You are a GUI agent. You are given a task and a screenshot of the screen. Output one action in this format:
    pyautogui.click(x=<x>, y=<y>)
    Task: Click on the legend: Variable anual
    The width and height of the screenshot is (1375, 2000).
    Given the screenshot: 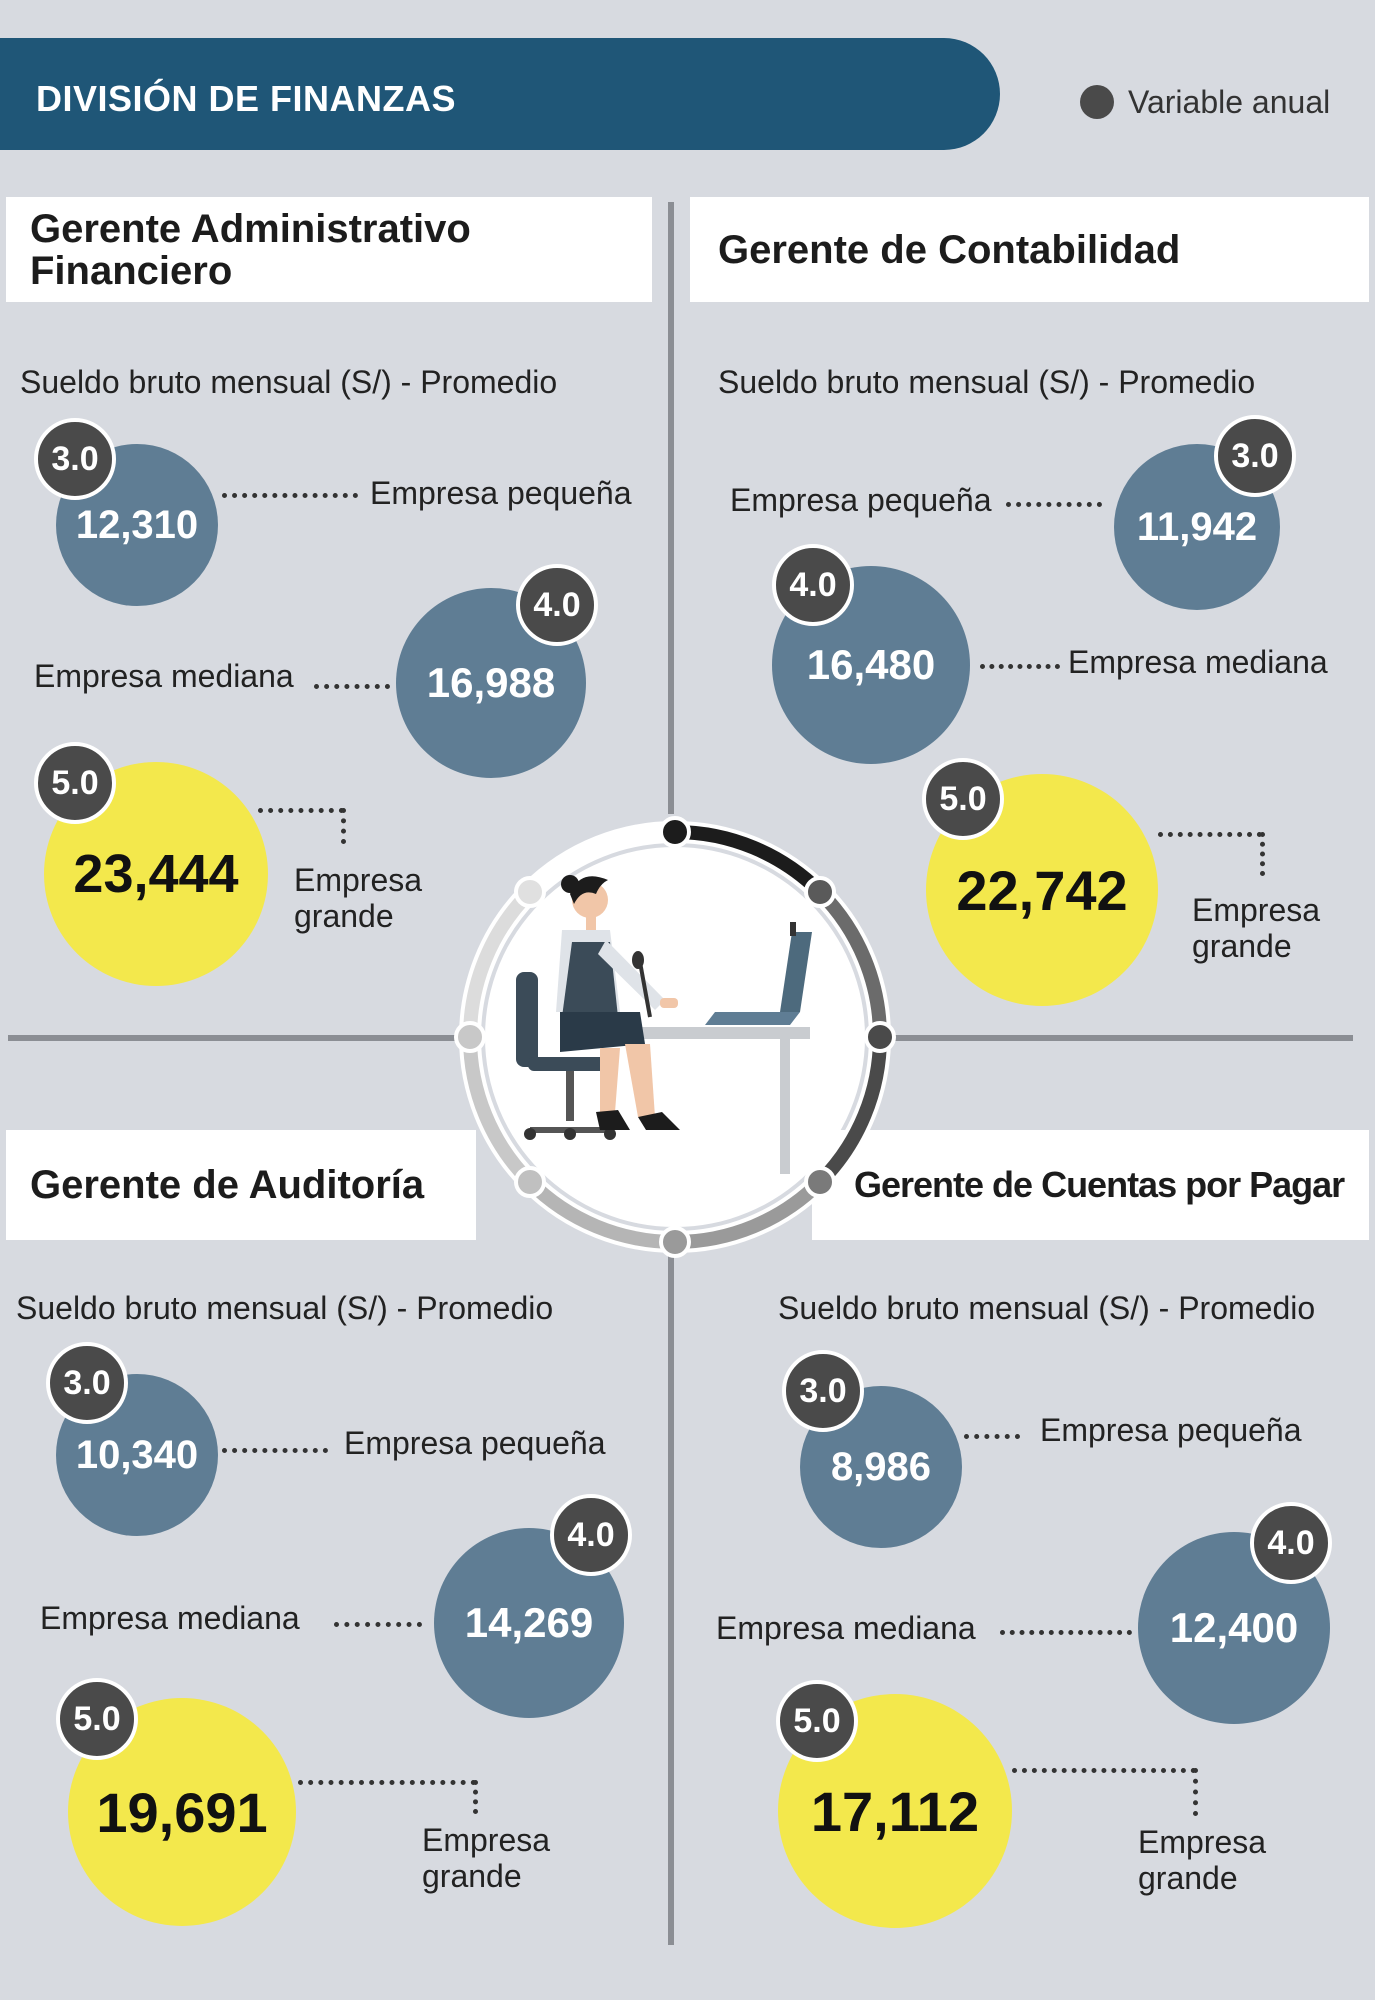 What is the action you would take?
    pyautogui.click(x=1205, y=102)
    